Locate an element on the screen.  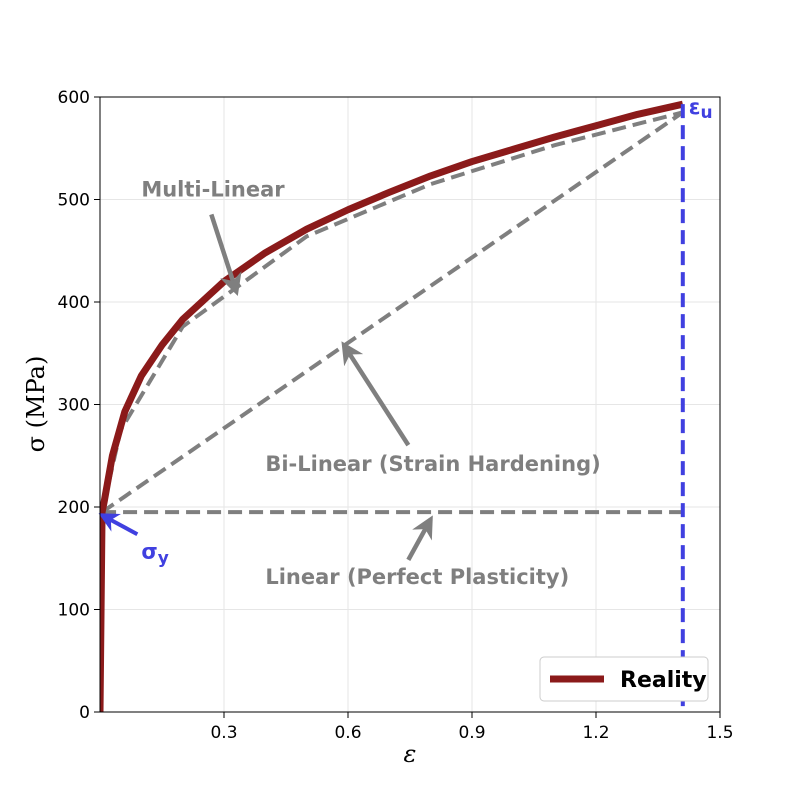
x-tick-label: 0.6 is located at coordinates (347, 733).